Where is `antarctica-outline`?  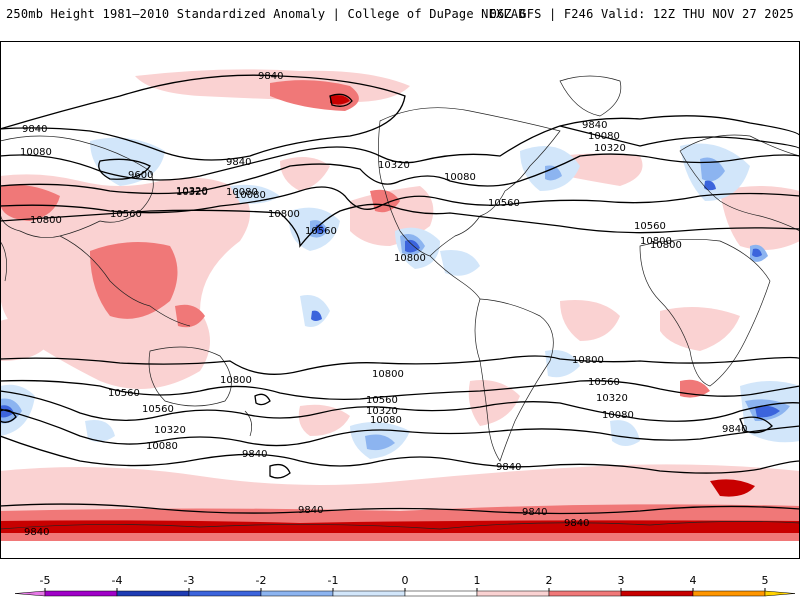 antarctica-outline is located at coordinates (400, 525).